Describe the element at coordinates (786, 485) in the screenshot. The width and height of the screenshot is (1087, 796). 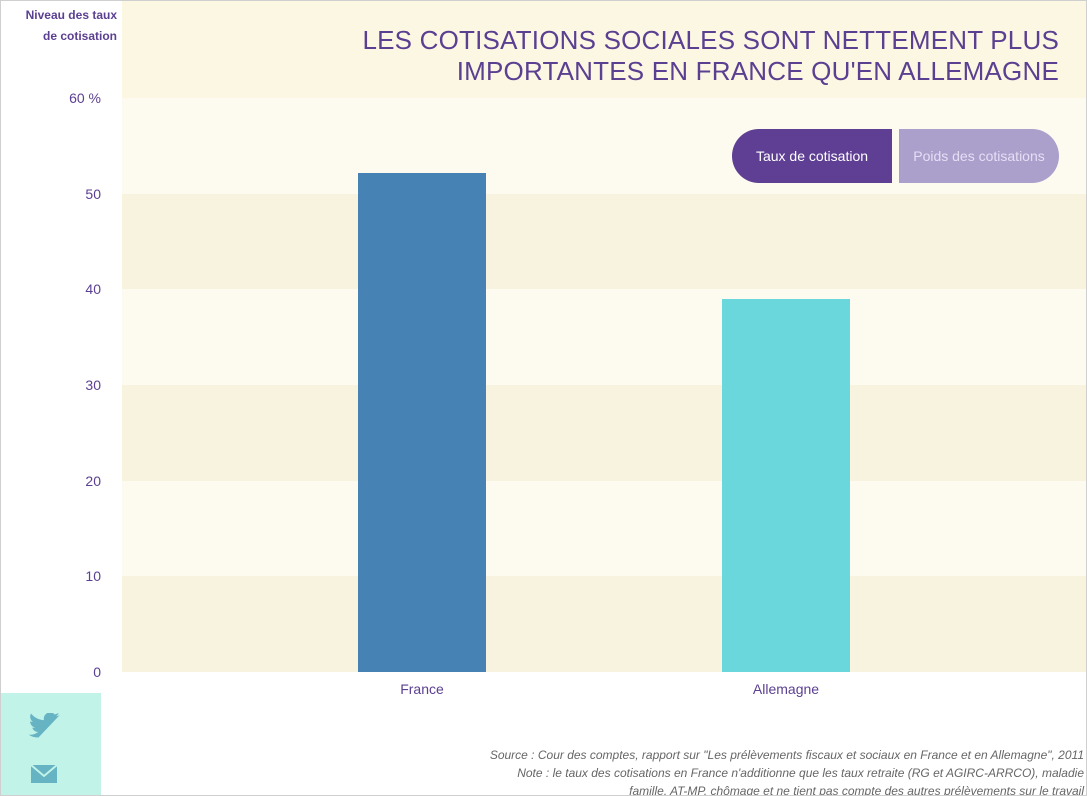
I see `bar-allemagne` at that location.